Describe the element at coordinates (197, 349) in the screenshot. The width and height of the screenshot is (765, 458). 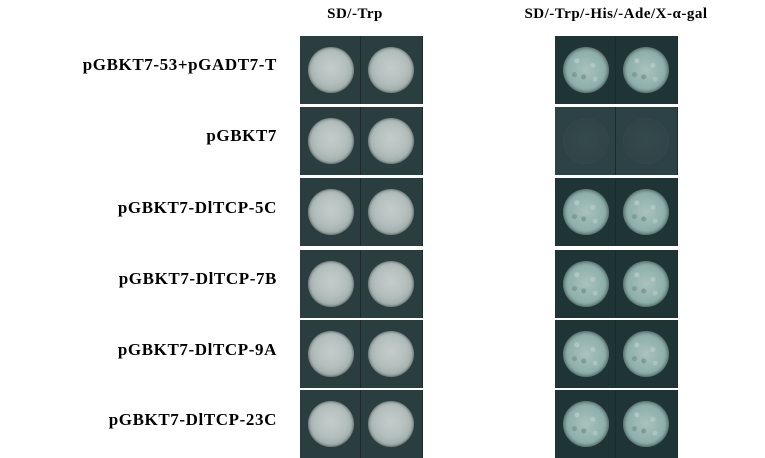
I see `row-label-dltcp-9a: pGBKT7-DlTCP-9A` at that location.